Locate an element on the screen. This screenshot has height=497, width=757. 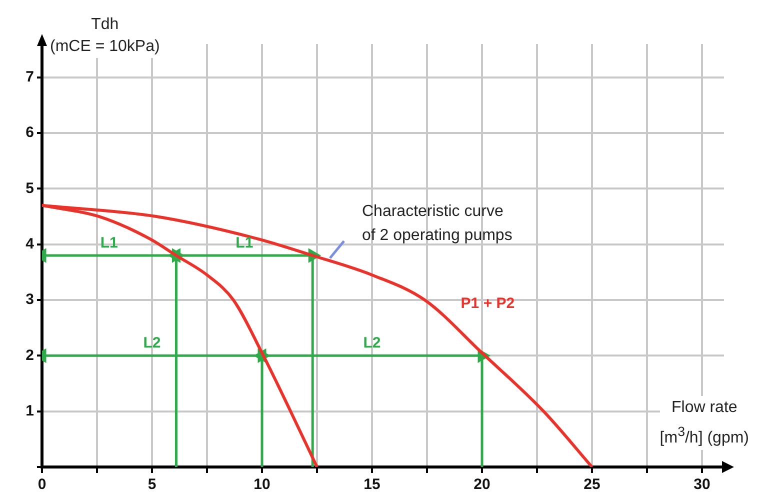
x-axis-title: Flow rate [m$^{3}$/h] (gpm) is located at coordinates (704, 423).